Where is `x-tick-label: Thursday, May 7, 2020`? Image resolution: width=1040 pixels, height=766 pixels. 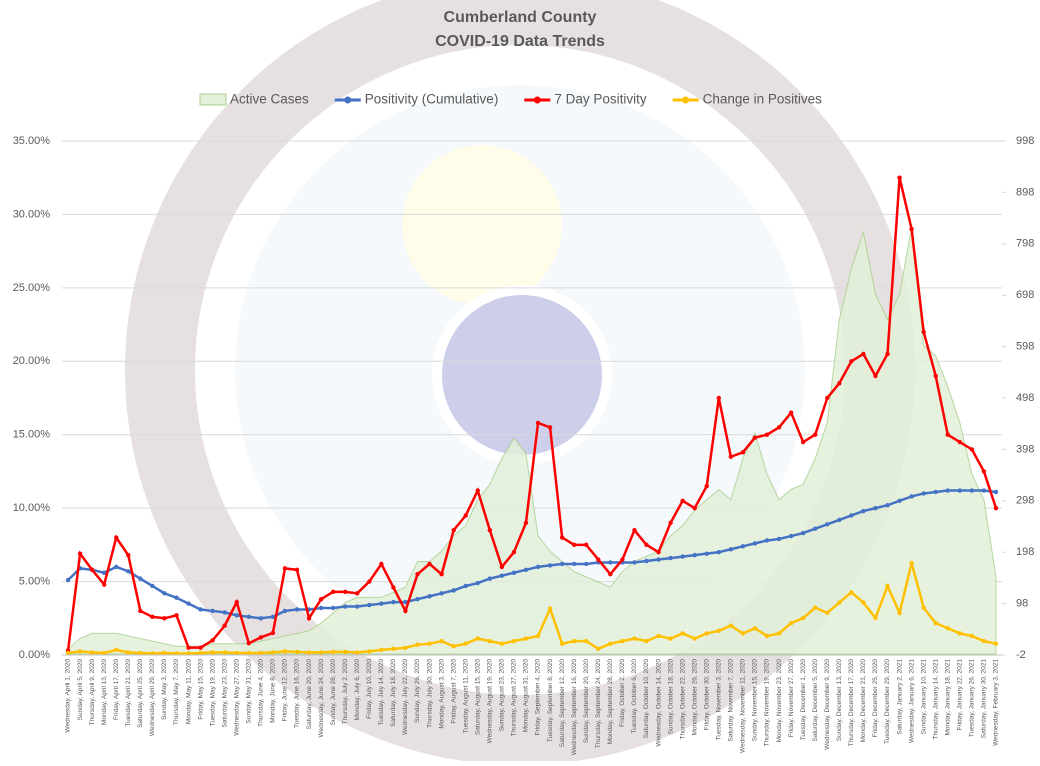
x-tick-label: Thursday, May 7, 2020 is located at coordinates (176, 692).